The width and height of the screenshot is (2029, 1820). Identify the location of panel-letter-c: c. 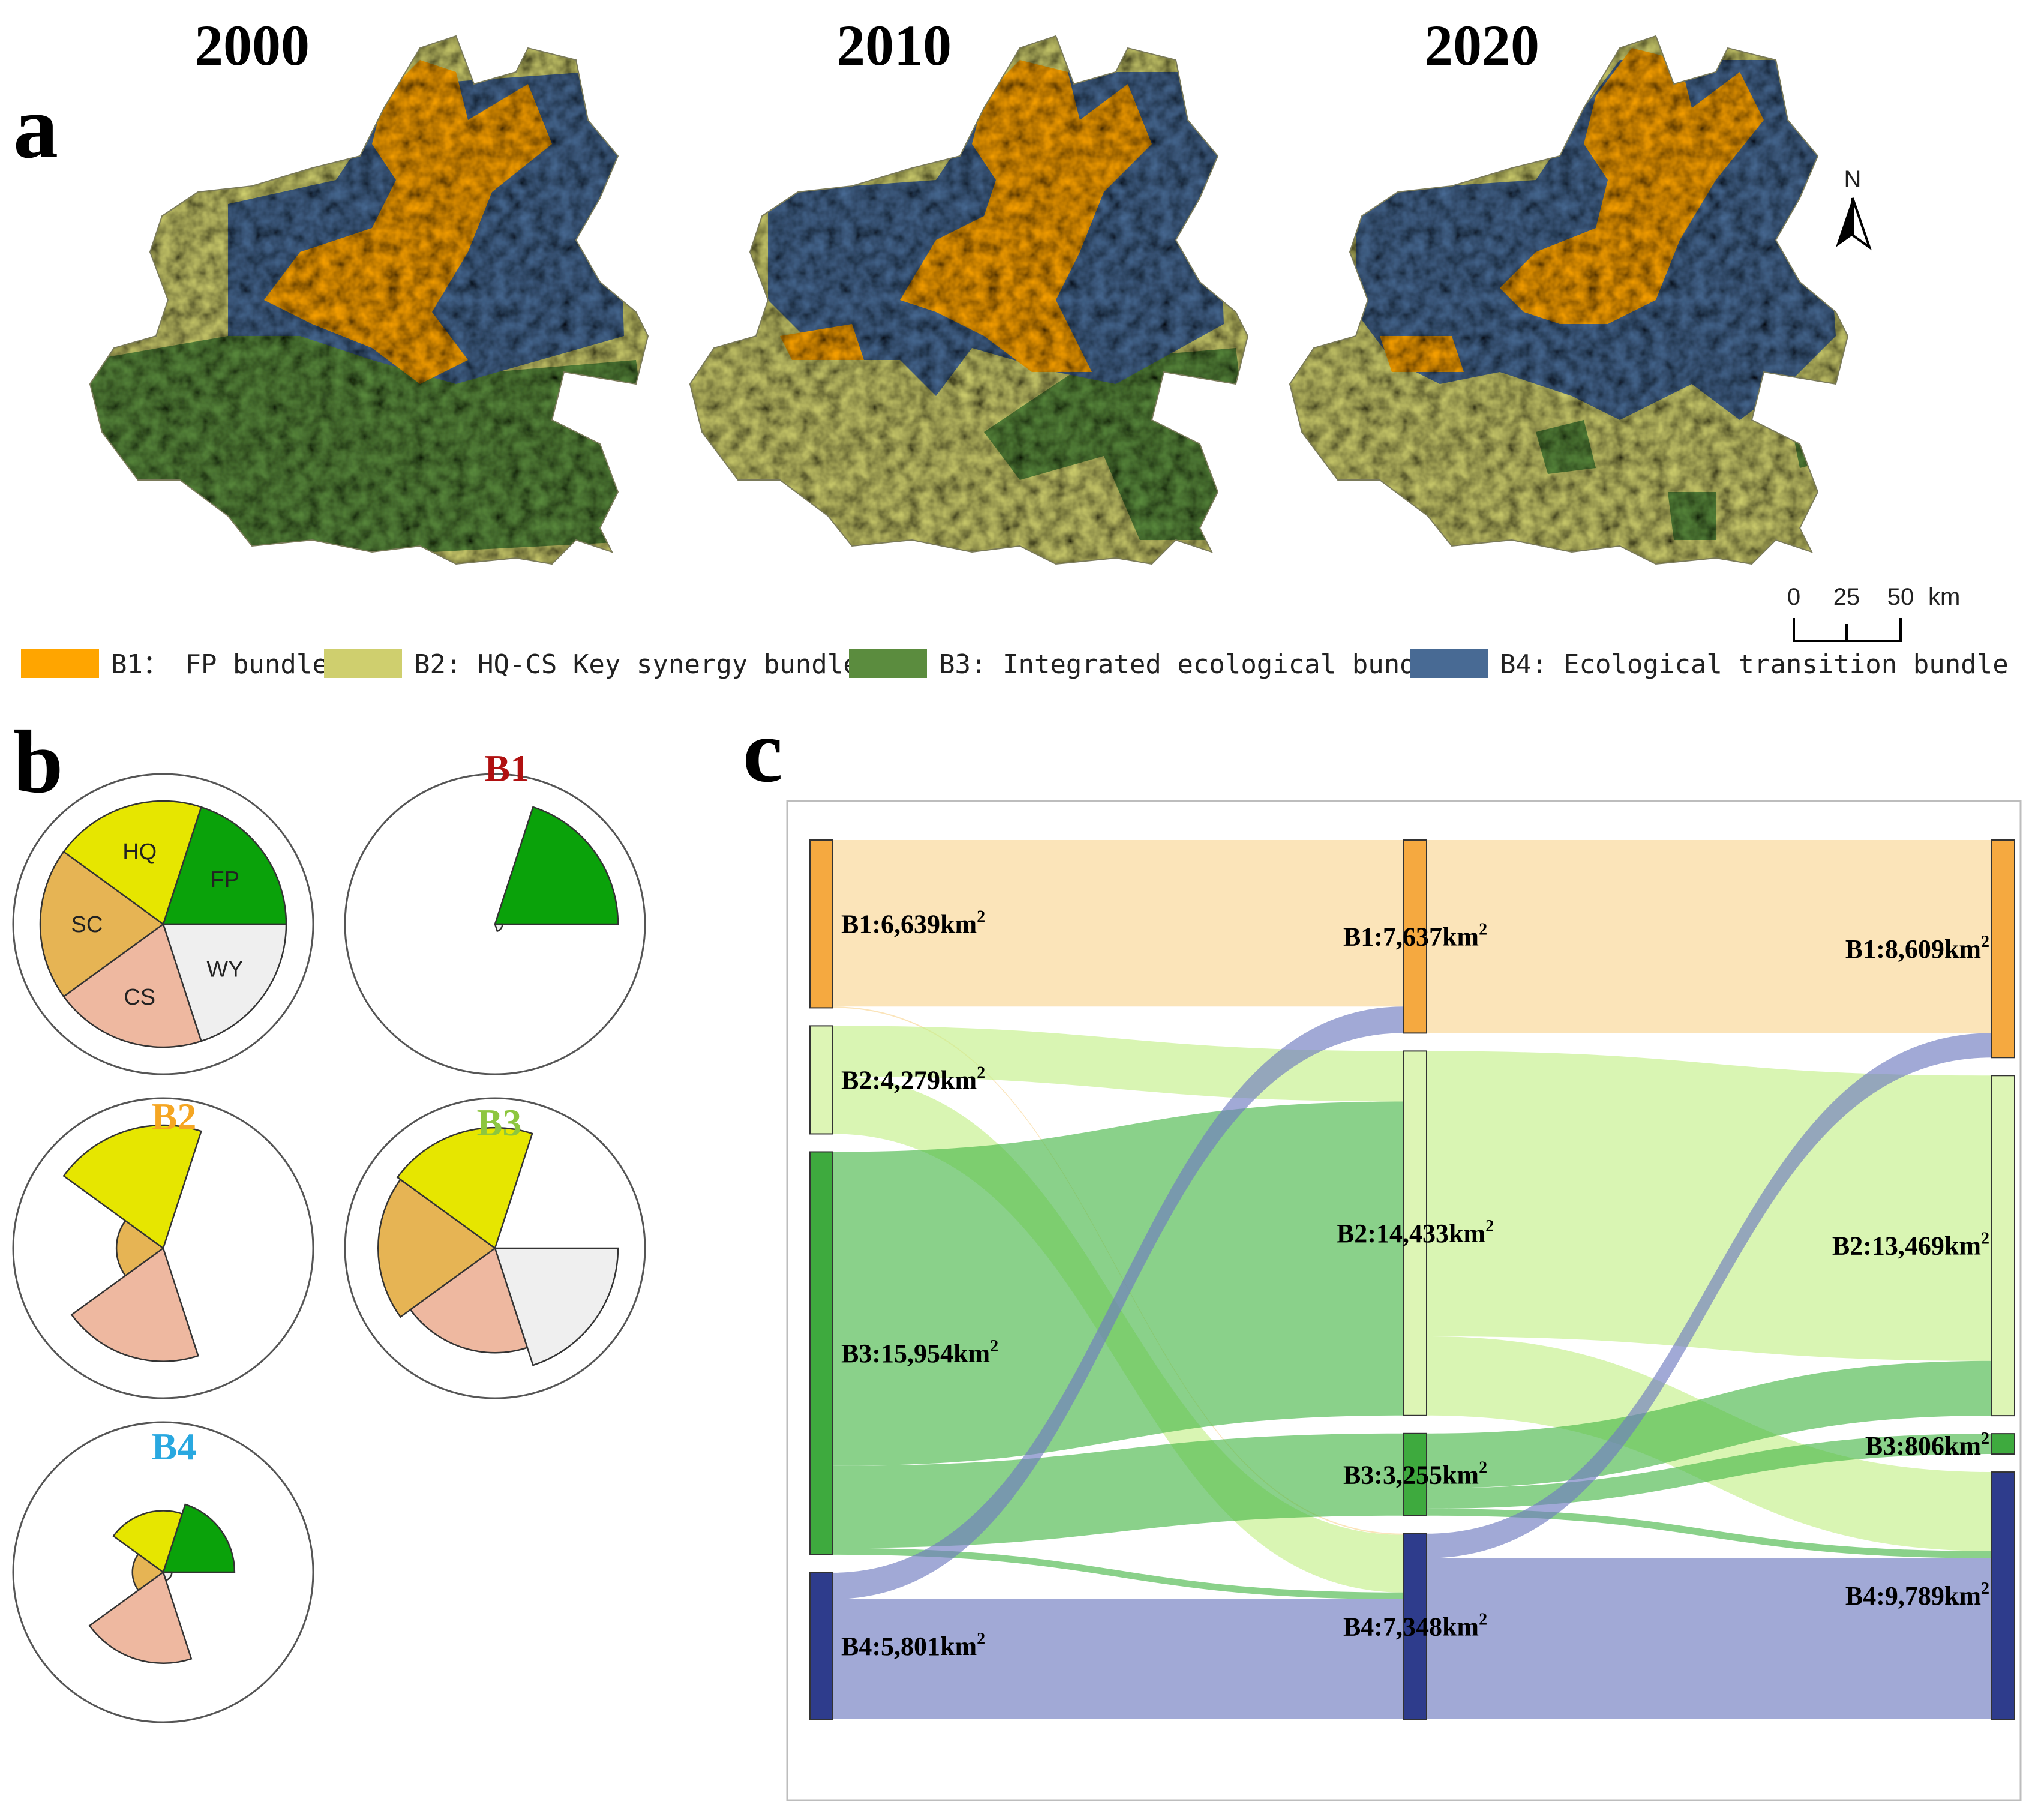
(763, 751).